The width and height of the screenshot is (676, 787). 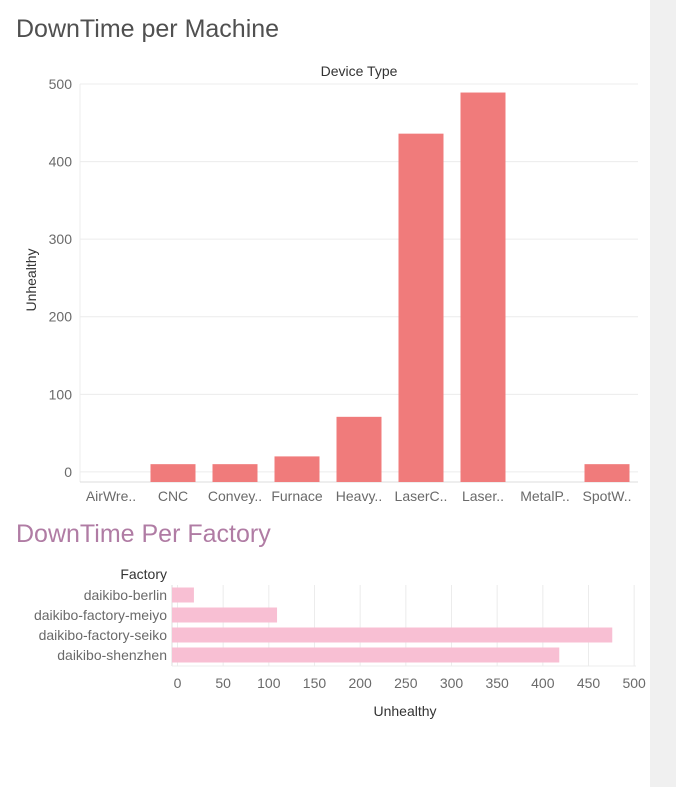 I want to click on machine-chart-title: DownTime per Machine, so click(x=148, y=29).